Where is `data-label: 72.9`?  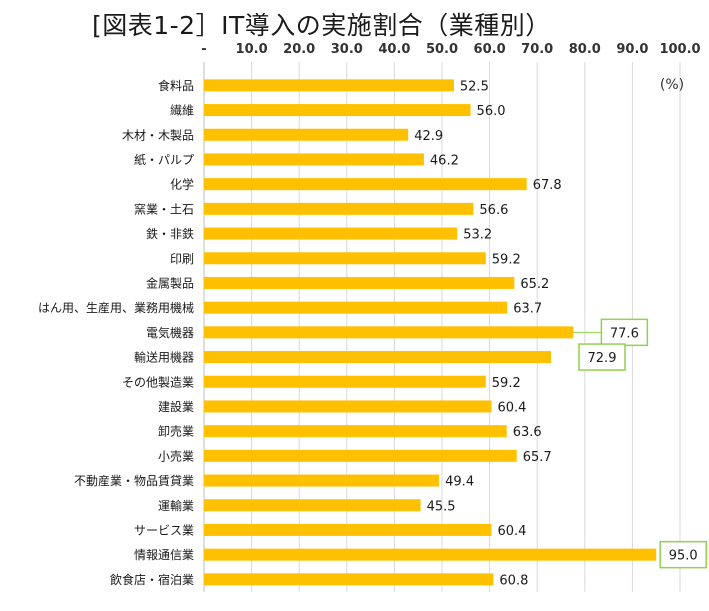
data-label: 72.9 is located at coordinates (602, 358).